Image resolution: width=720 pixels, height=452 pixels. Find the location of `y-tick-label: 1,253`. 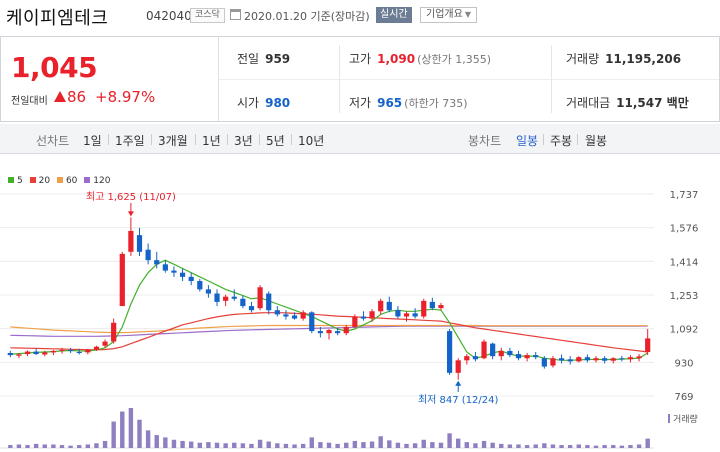

y-tick-label: 1,253 is located at coordinates (684, 296).